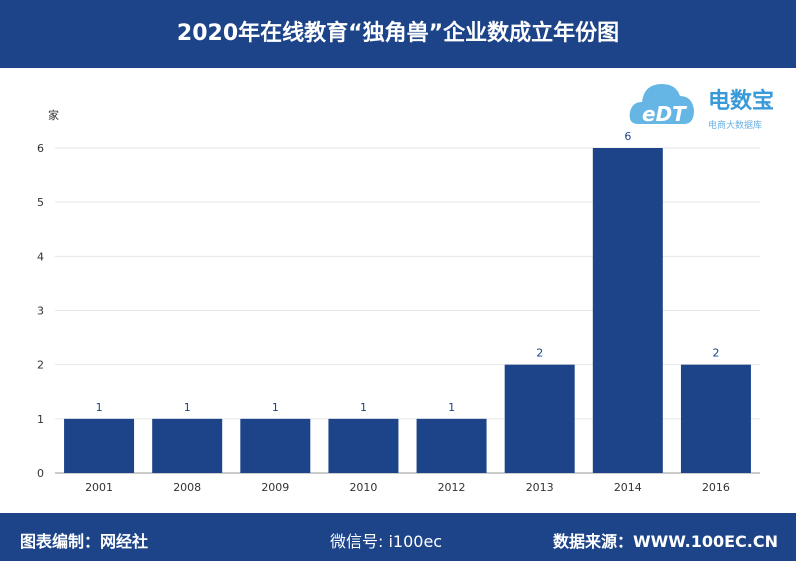  Describe the element at coordinates (40, 256) in the screenshot. I see `y-tick-label: 4` at that location.